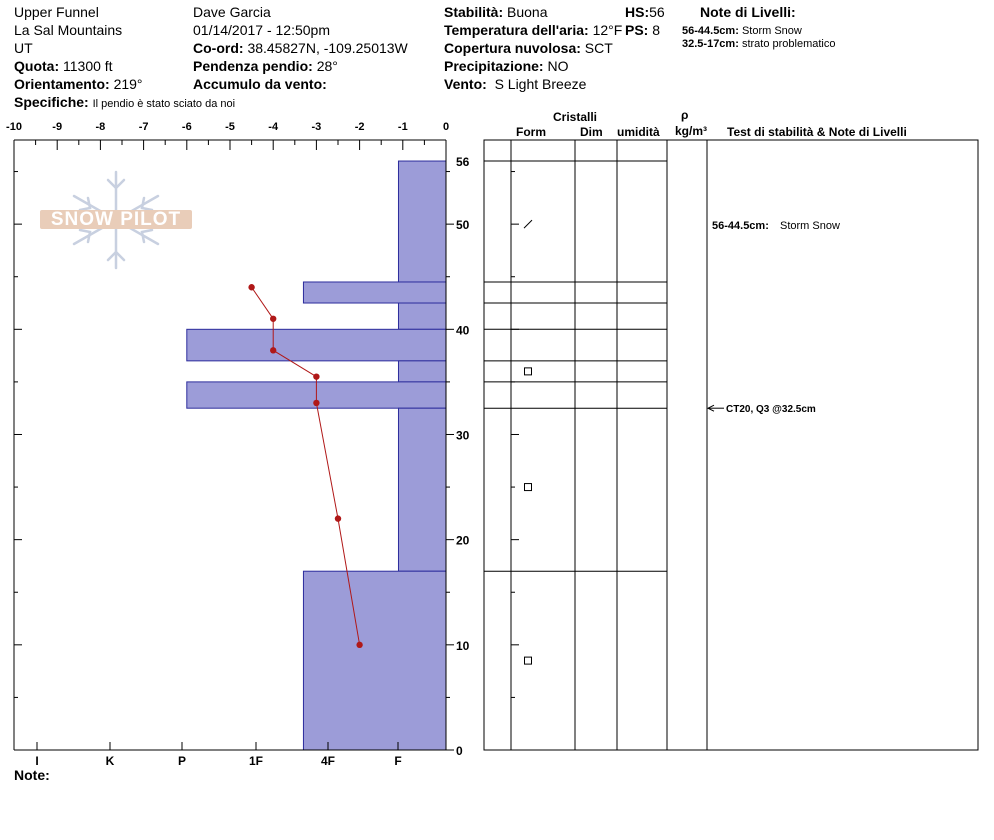  What do you see at coordinates (88, 66) in the screenshot?
I see `elevation-value: 11300 ft` at bounding box center [88, 66].